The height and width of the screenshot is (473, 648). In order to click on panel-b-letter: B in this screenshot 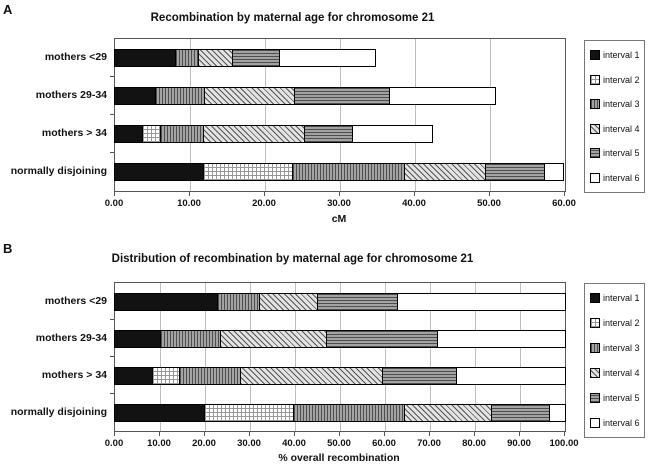, I will do `click(8, 248)`.